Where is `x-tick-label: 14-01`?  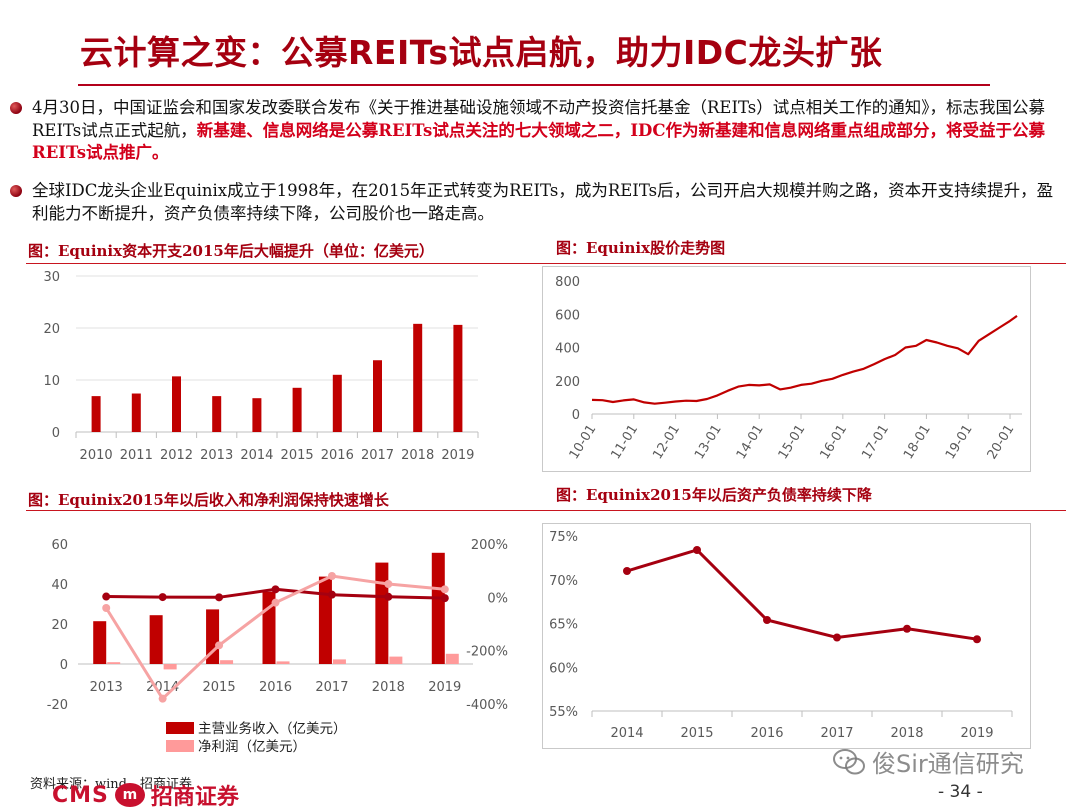 x-tick-label: 14-01 is located at coordinates (750, 442).